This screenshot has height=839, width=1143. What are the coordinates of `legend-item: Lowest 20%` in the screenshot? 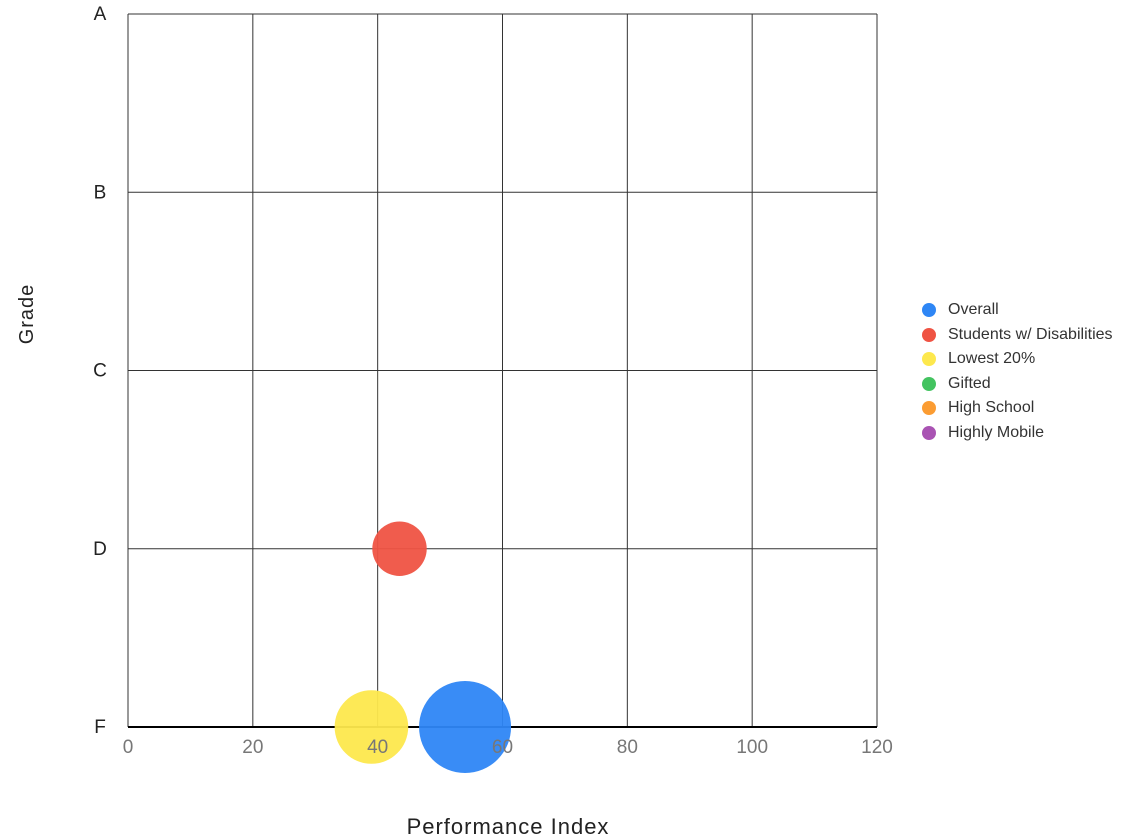 It's located at (1017, 359).